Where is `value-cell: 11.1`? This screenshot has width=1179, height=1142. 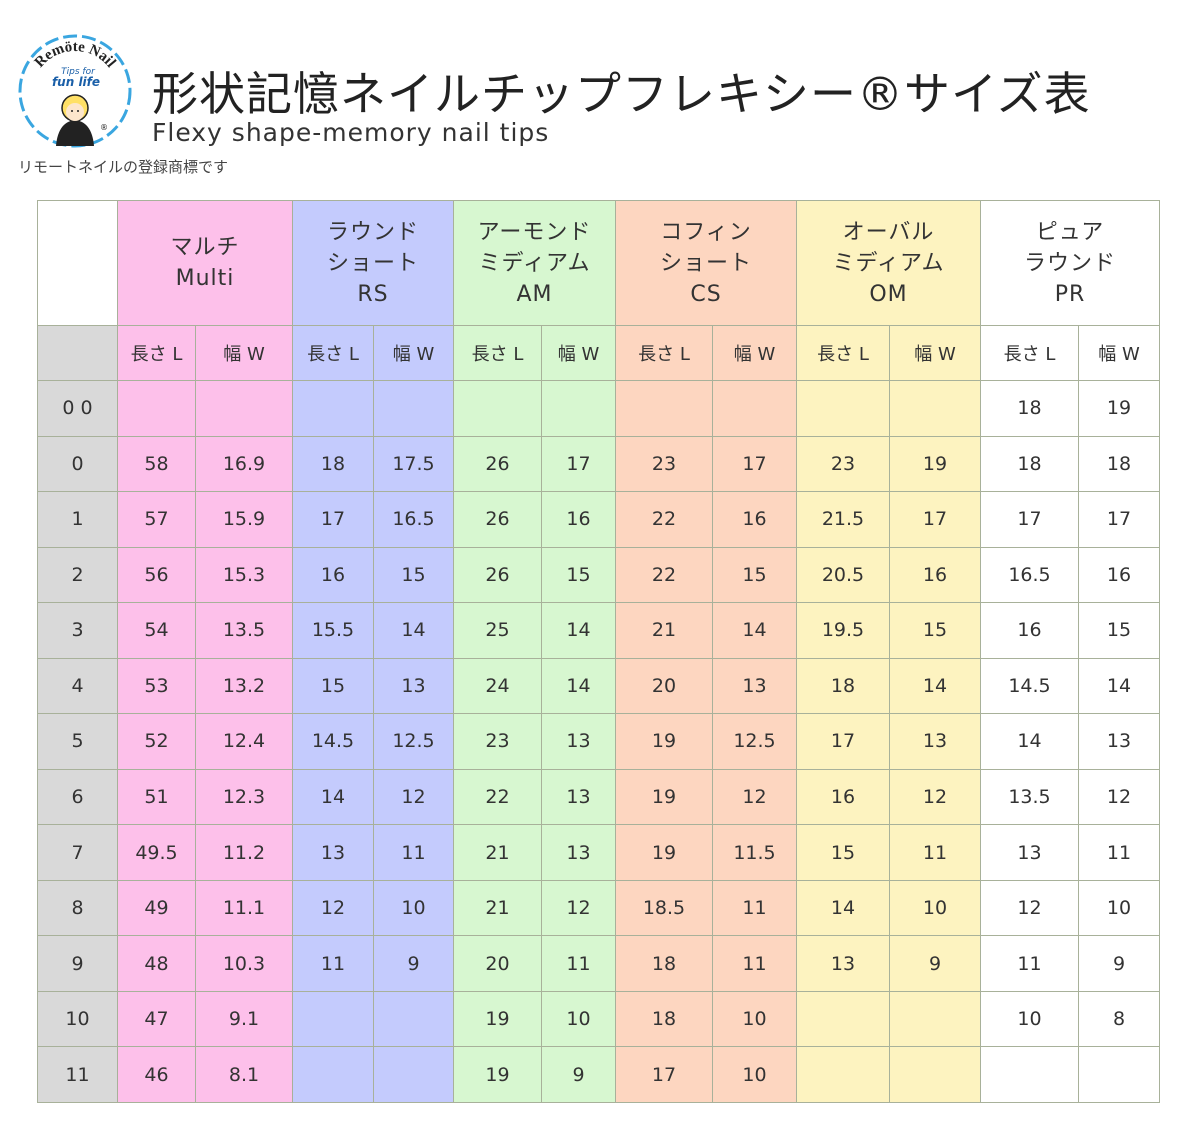
value-cell: 11.1 is located at coordinates (244, 908).